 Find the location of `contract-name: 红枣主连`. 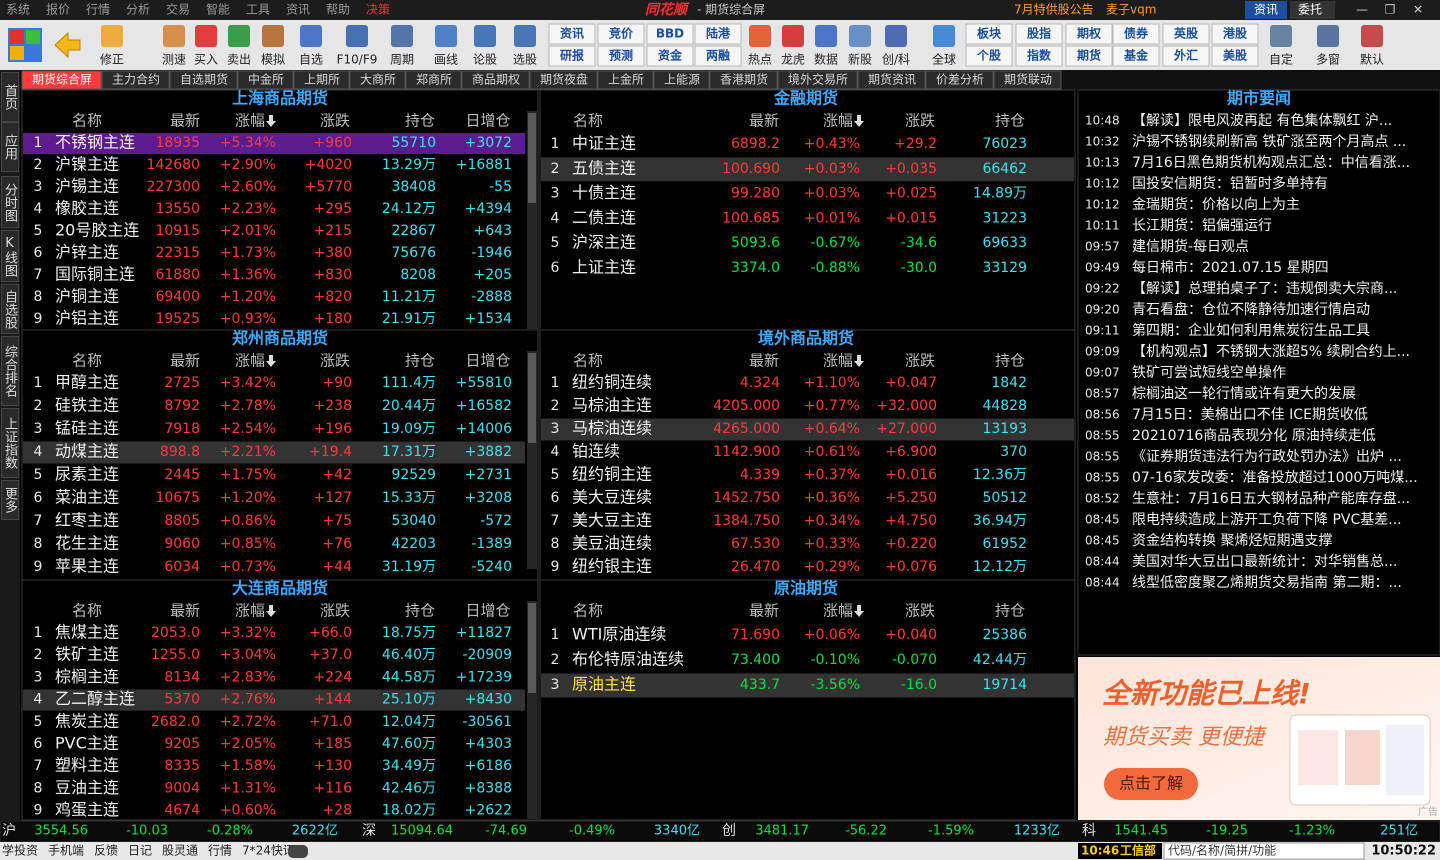

contract-name: 红枣主连 is located at coordinates (87, 520).